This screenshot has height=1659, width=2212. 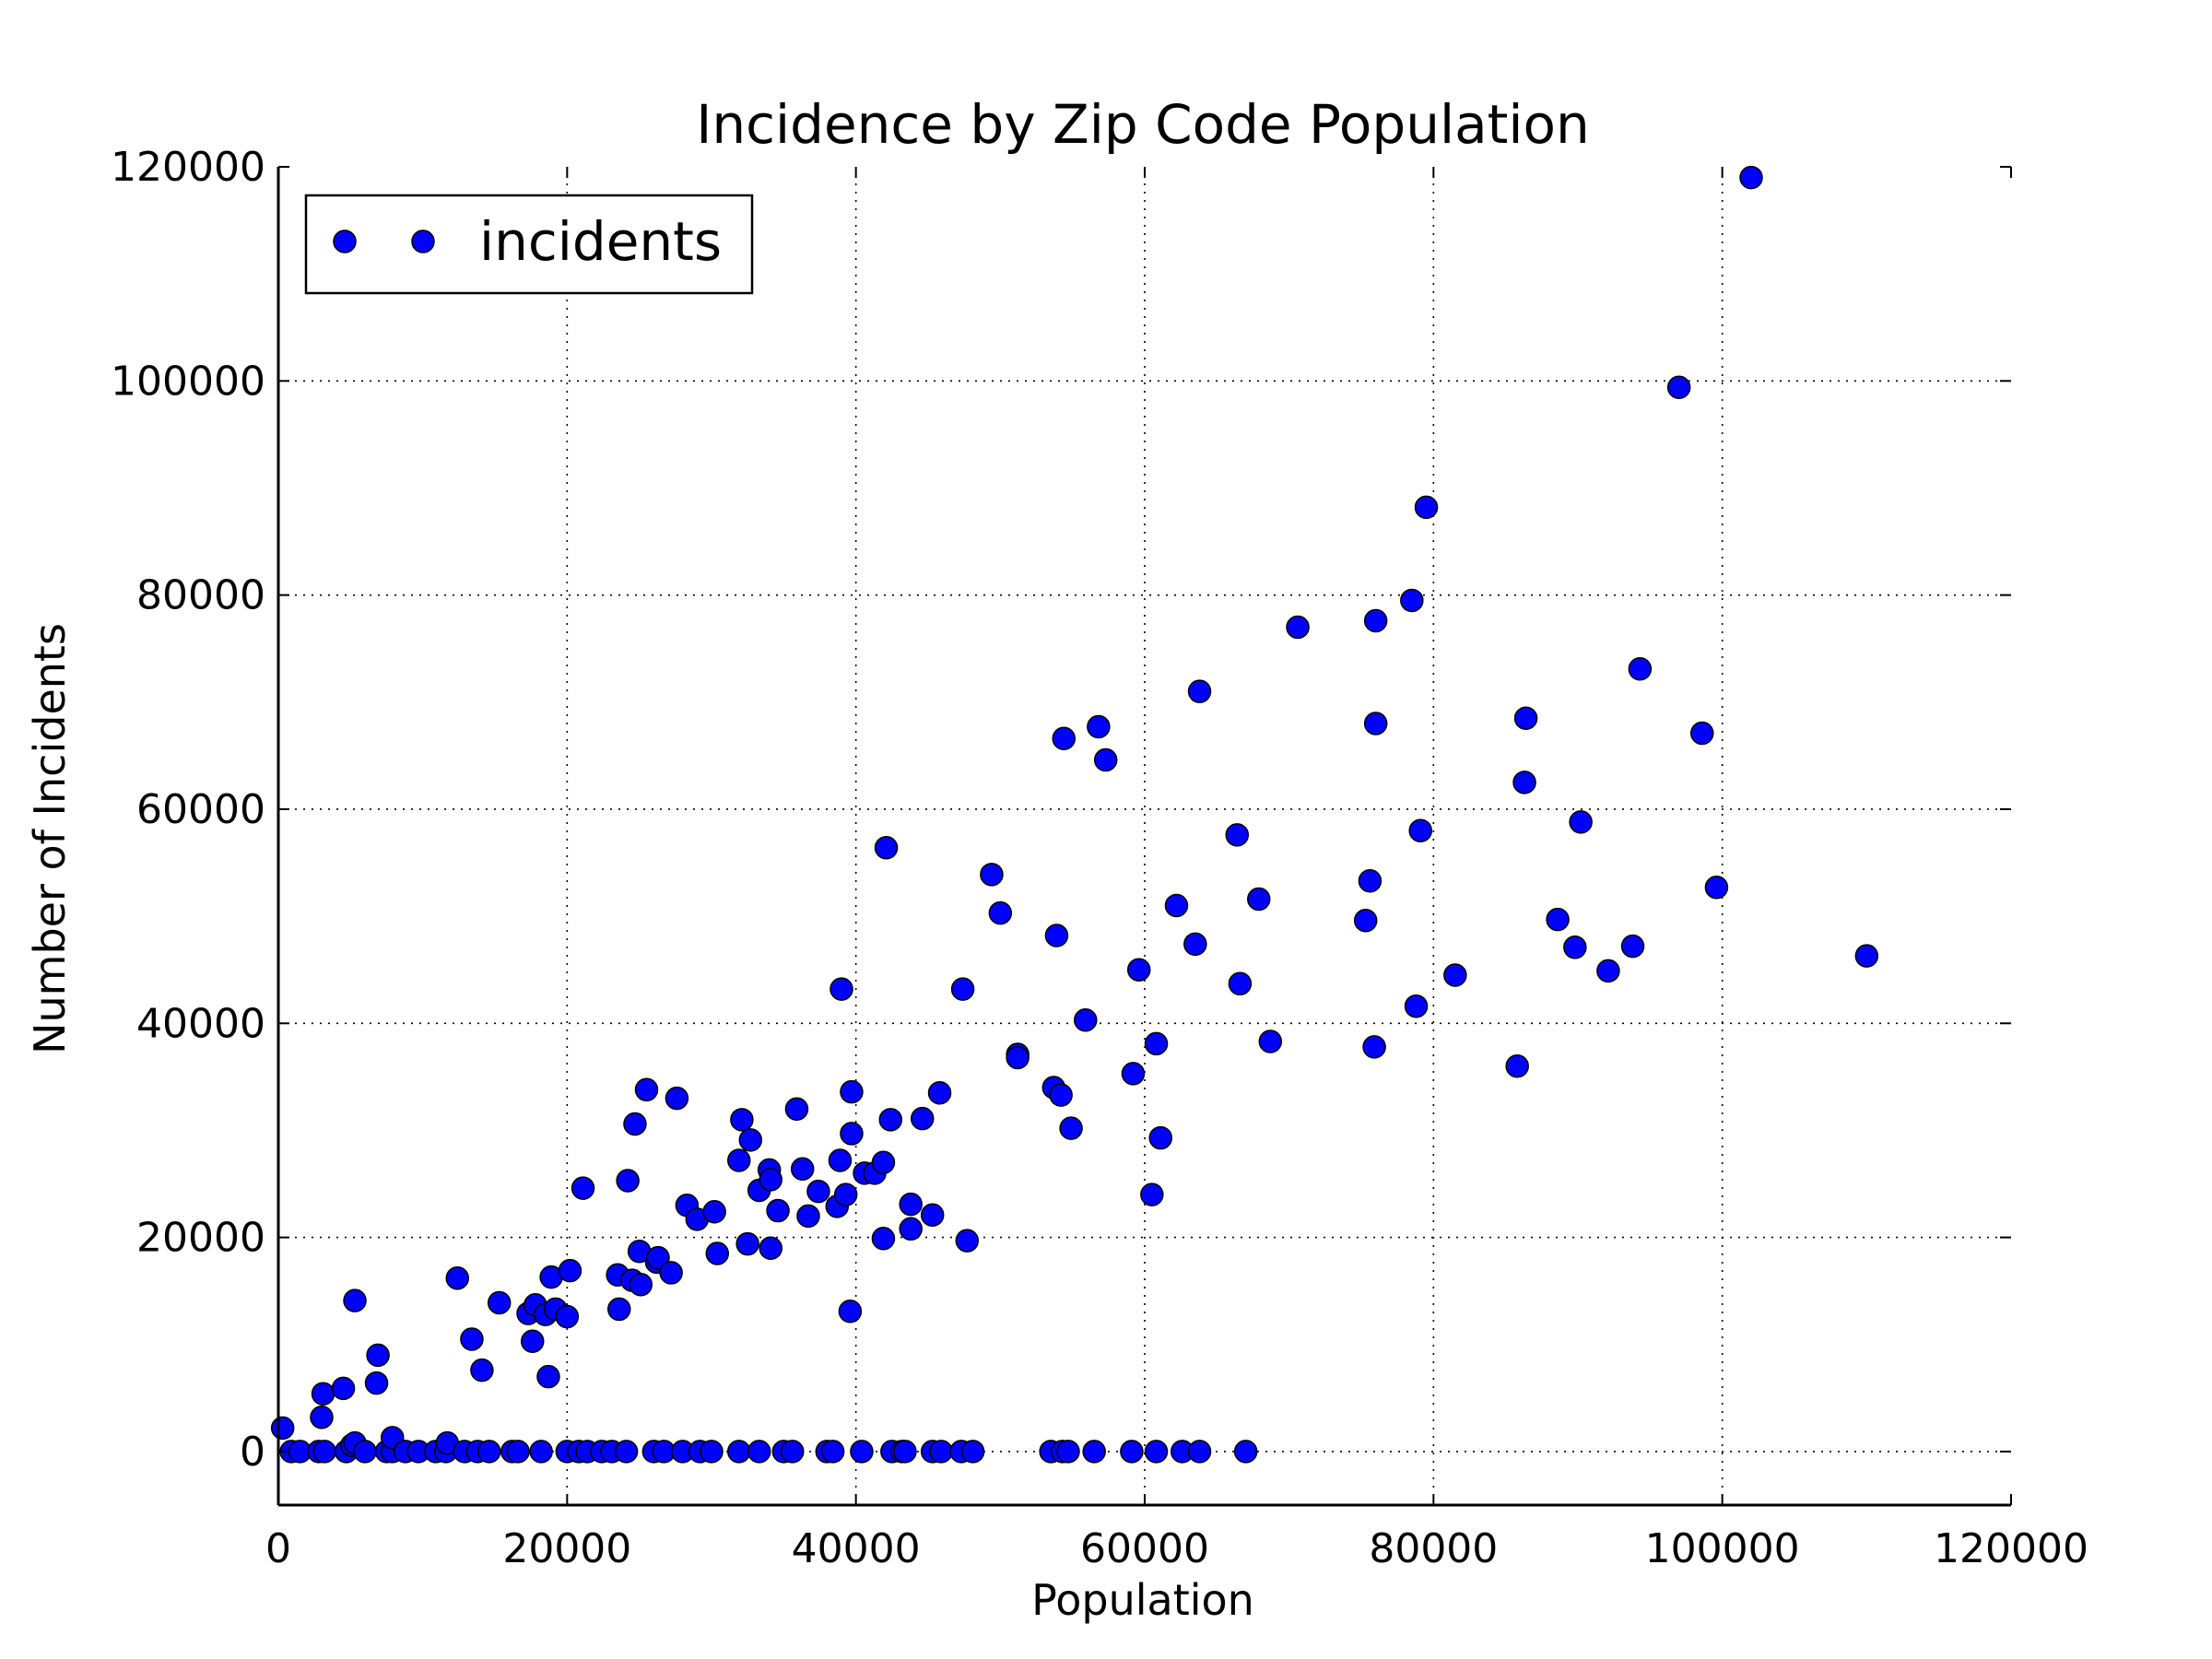 What do you see at coordinates (600, 241) in the screenshot?
I see `legend-label: incidents` at bounding box center [600, 241].